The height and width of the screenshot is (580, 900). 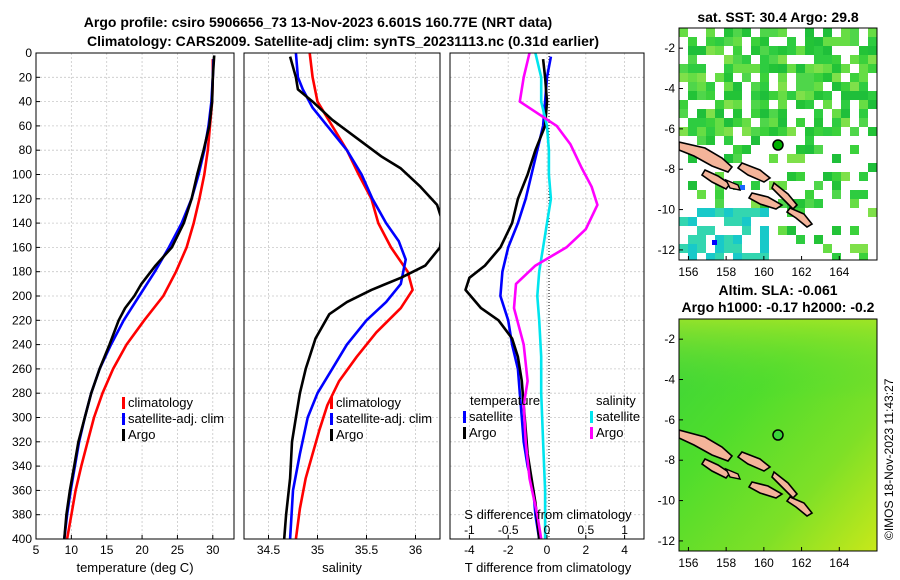 What do you see at coordinates (726, 272) in the screenshot?
I see `map-x-tick-label: 158` at bounding box center [726, 272].